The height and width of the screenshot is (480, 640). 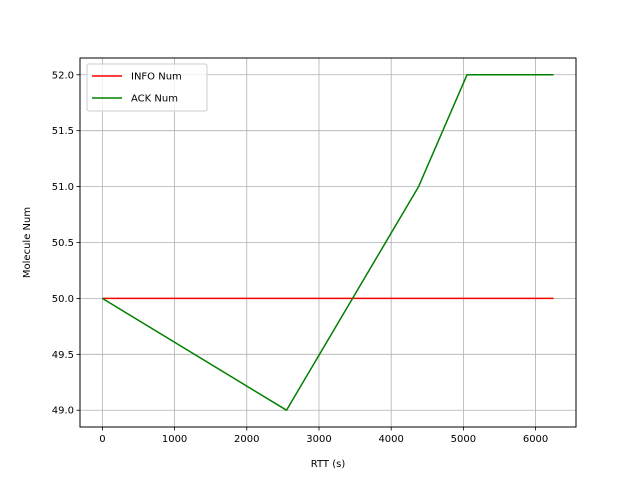 I want to click on legend-label: INFO Num, so click(x=156, y=77).